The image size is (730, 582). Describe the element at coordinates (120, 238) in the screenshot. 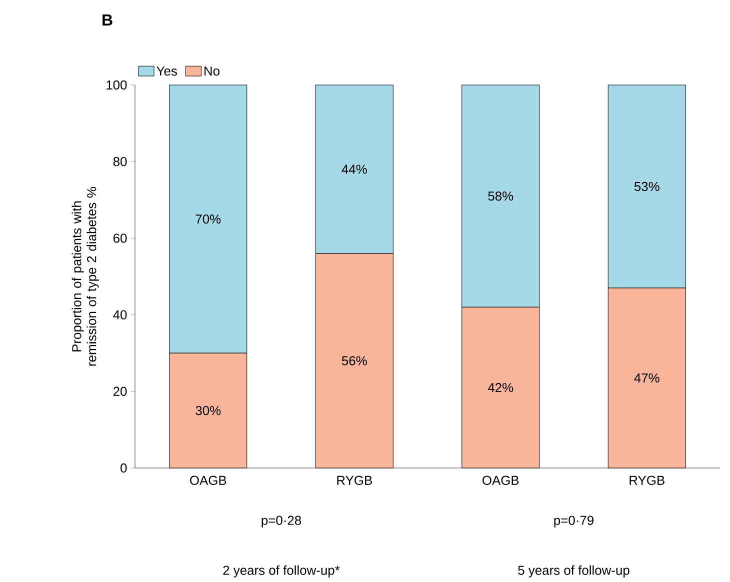

I see `y-tick-label: 60` at that location.